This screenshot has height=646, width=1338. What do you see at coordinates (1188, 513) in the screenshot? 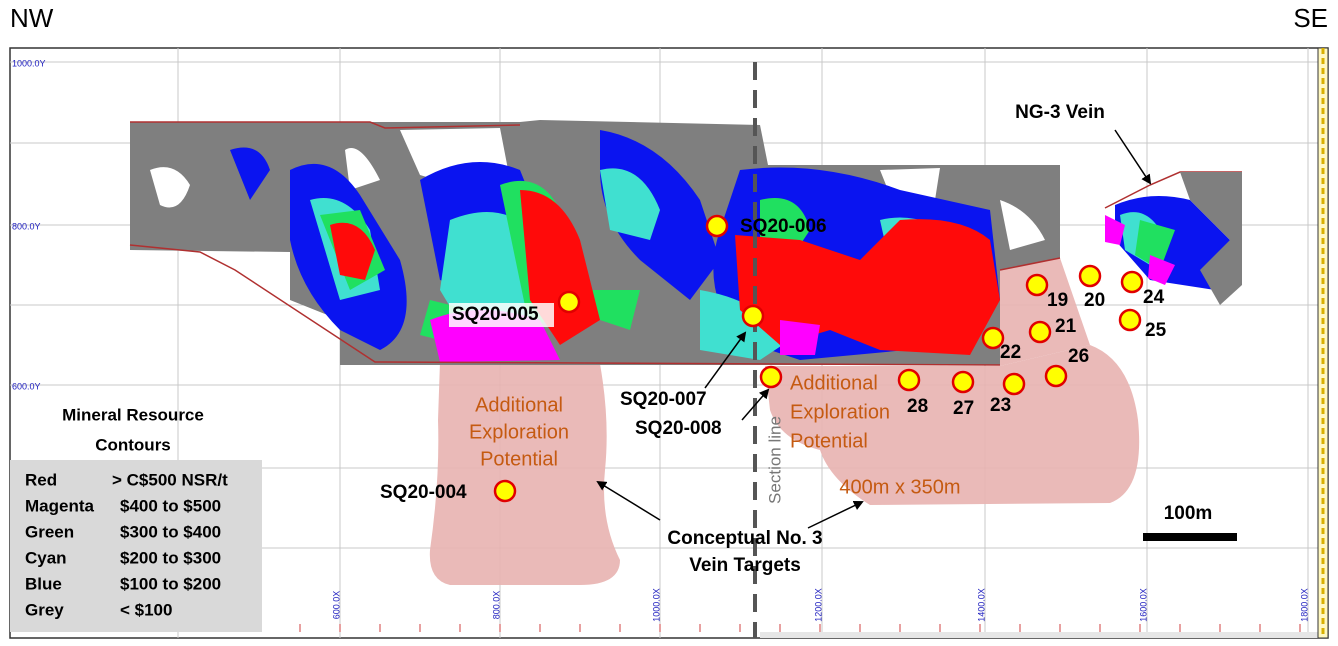
I see `scale-label: 100m` at bounding box center [1188, 513].